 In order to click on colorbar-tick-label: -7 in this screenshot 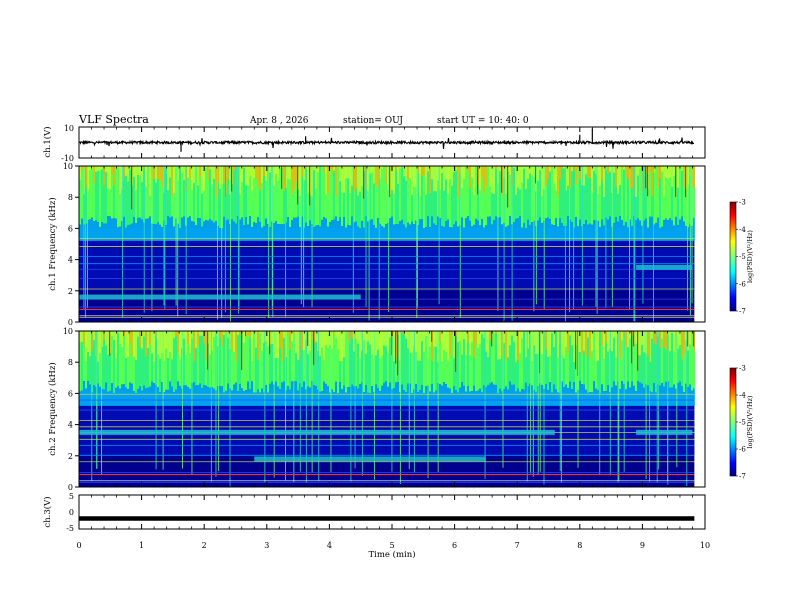, I will do `click(742, 477)`.